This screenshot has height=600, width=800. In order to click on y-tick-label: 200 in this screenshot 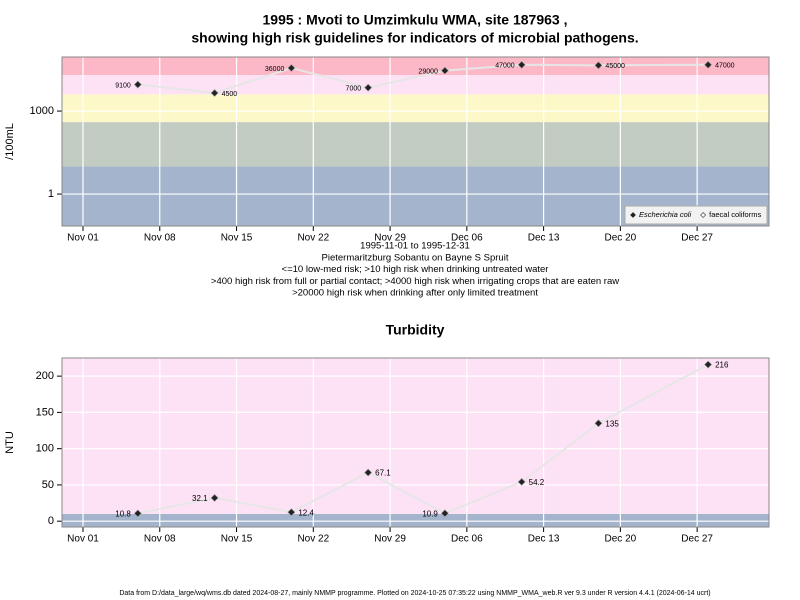, I will do `click(45, 376)`.